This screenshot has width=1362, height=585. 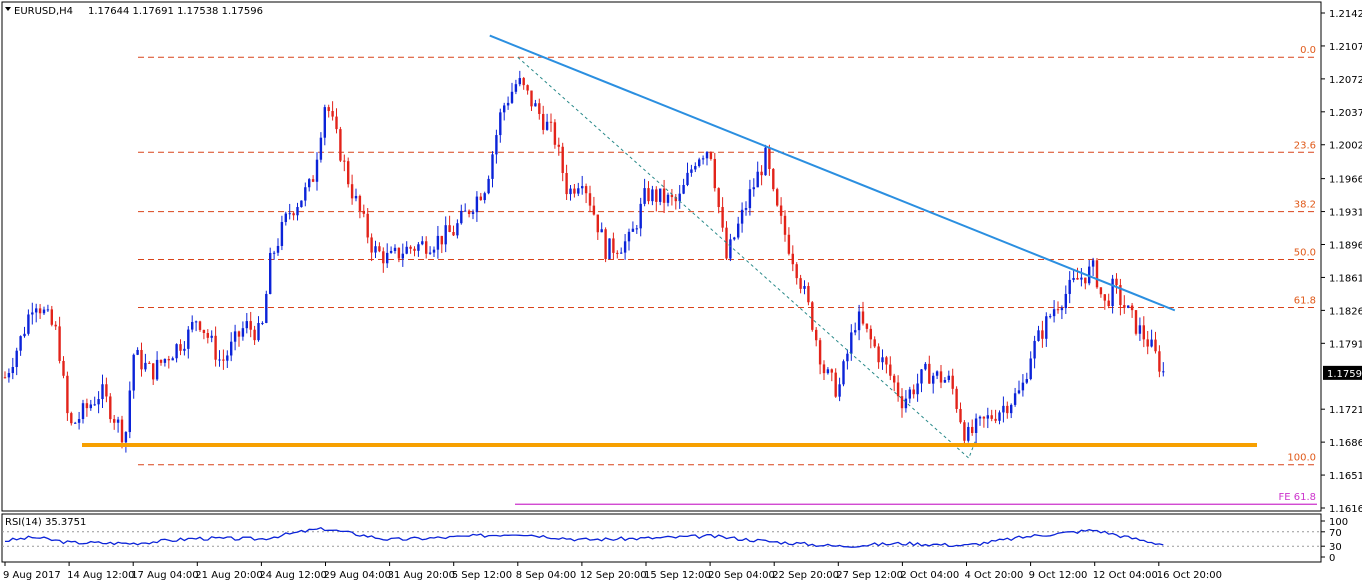 What do you see at coordinates (1345, 146) in the screenshot?
I see `y-tick-label: 1.20020` at bounding box center [1345, 146].